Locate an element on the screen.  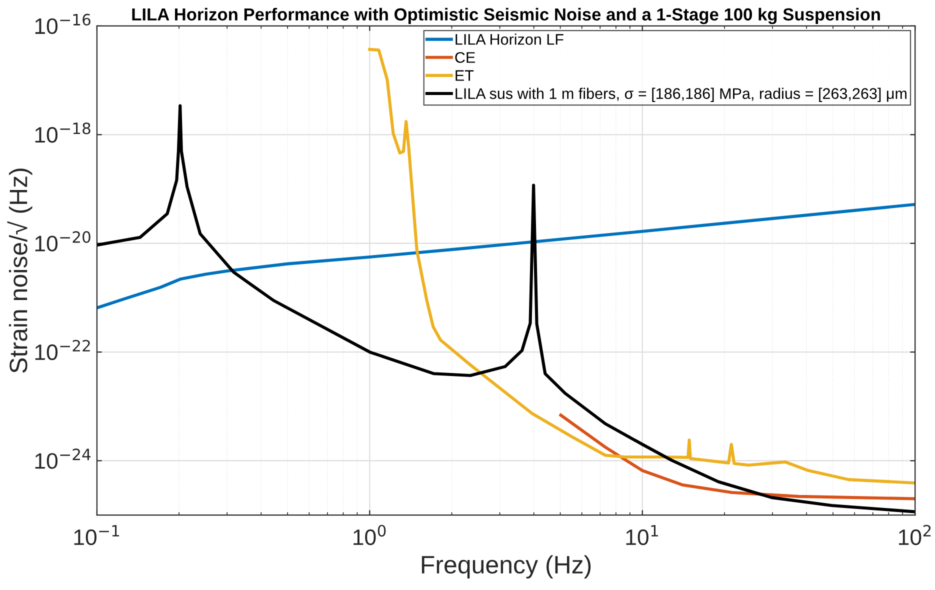
y-tick-label: 10$^{−22}$ is located at coordinates (62, 350).